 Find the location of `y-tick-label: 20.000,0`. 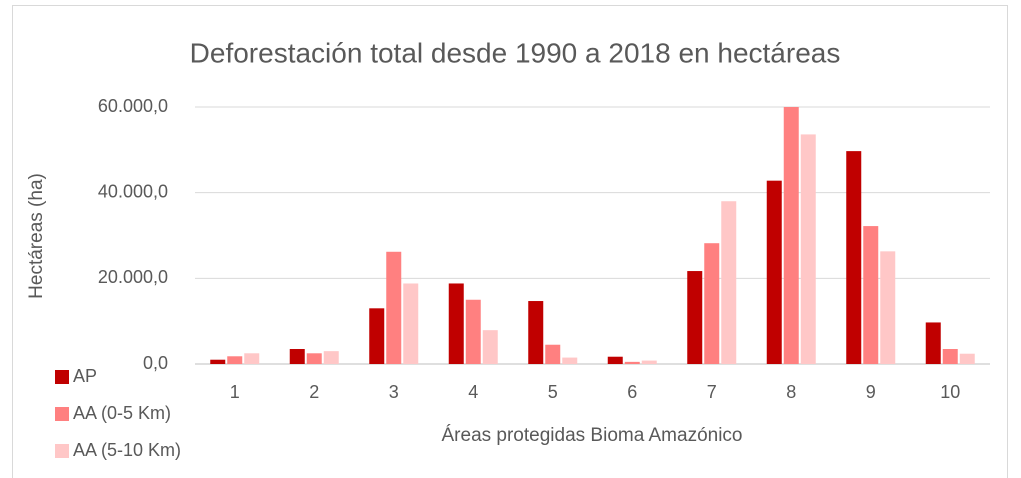

y-tick-label: 20.000,0 is located at coordinates (133, 277).